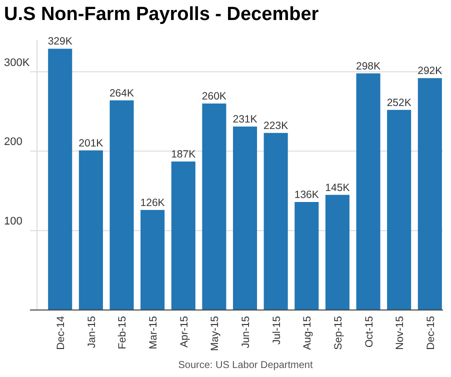 Image resolution: width=451 pixels, height=377 pixels. What do you see at coordinates (17, 62) in the screenshot?
I see `y-tick-label: 300K` at bounding box center [17, 62].